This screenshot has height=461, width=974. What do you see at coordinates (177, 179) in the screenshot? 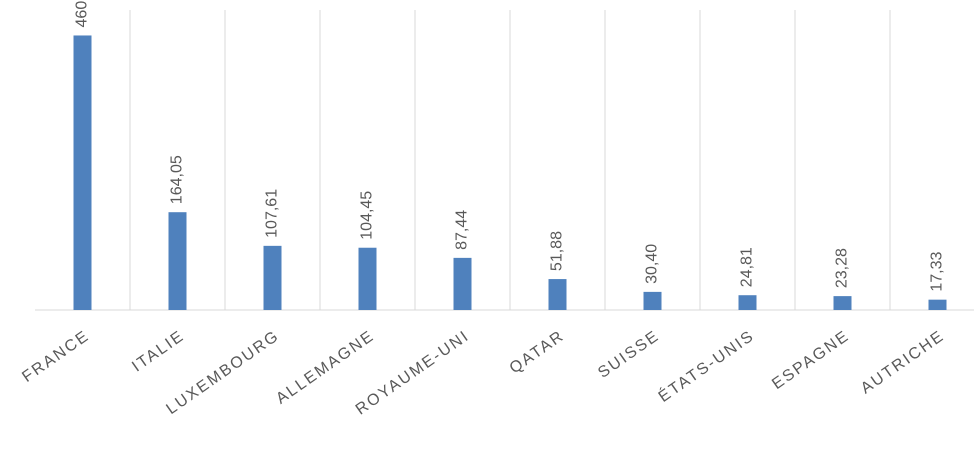
I see `value-label: 164,05` at bounding box center [177, 179].